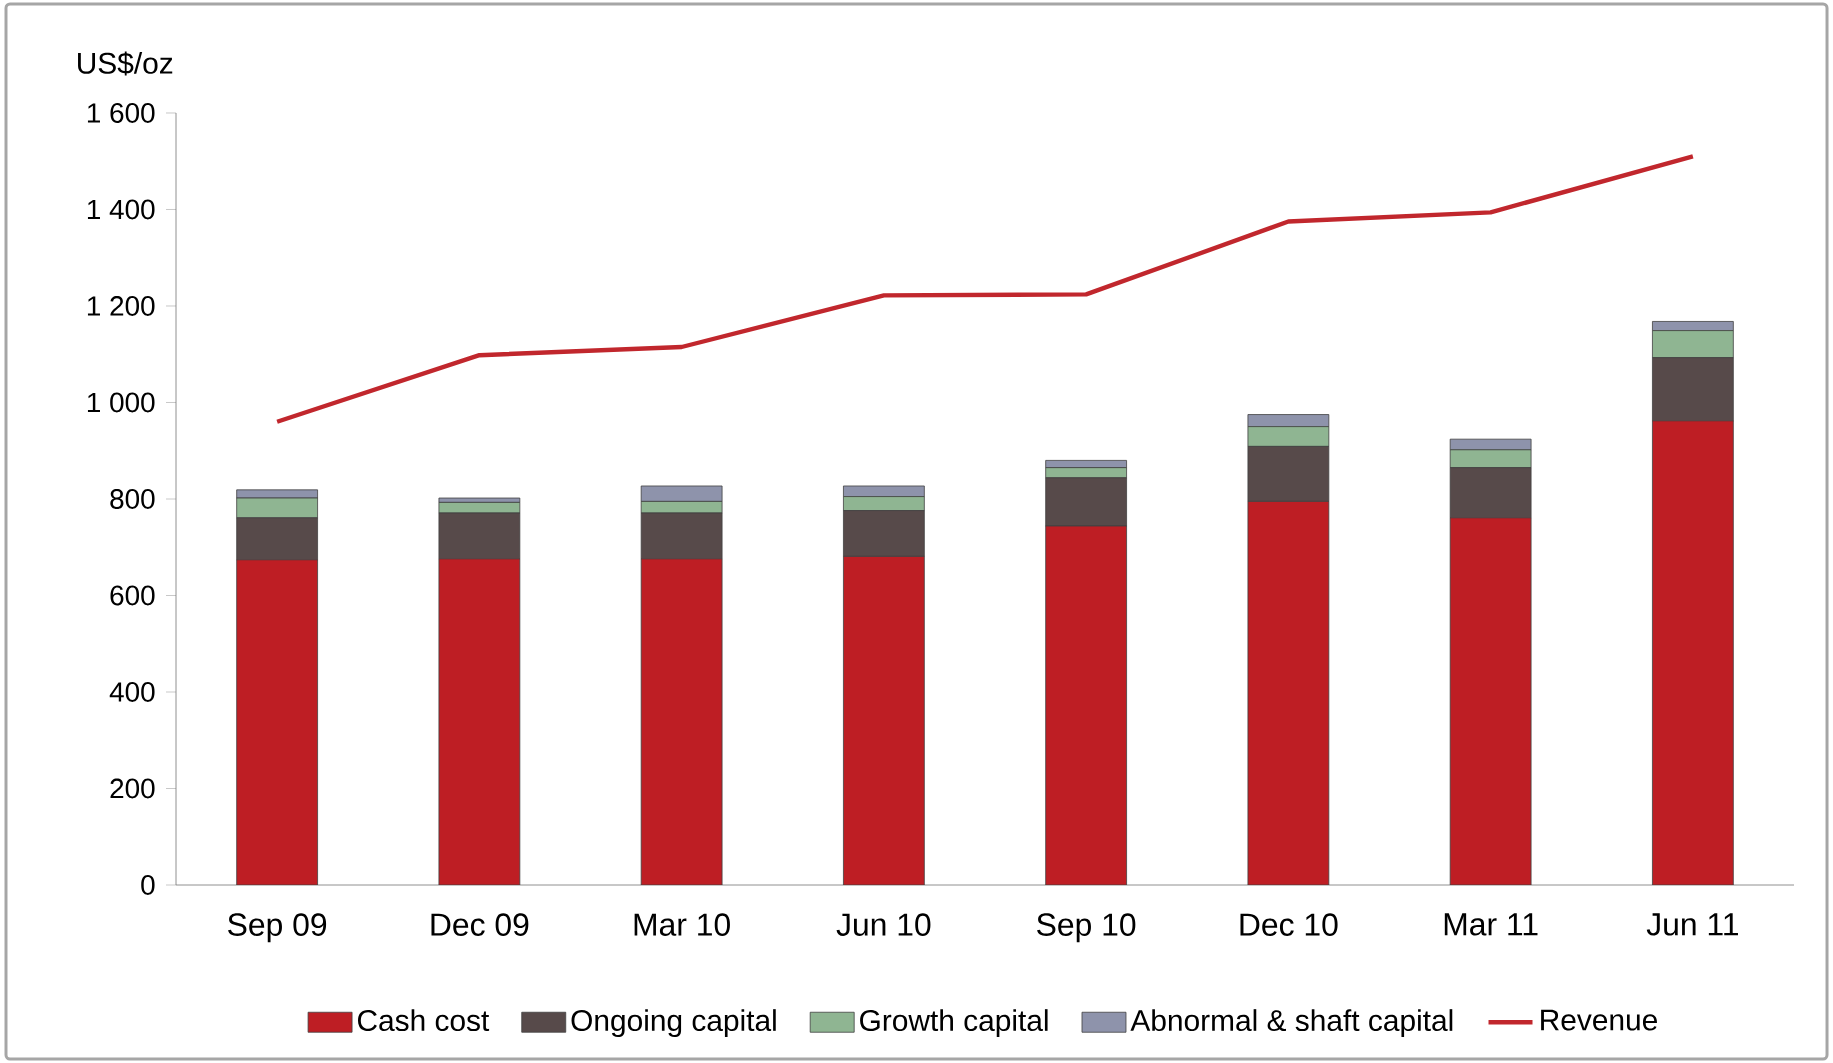  I want to click on x-tick-label: Jun 10, so click(883, 924).